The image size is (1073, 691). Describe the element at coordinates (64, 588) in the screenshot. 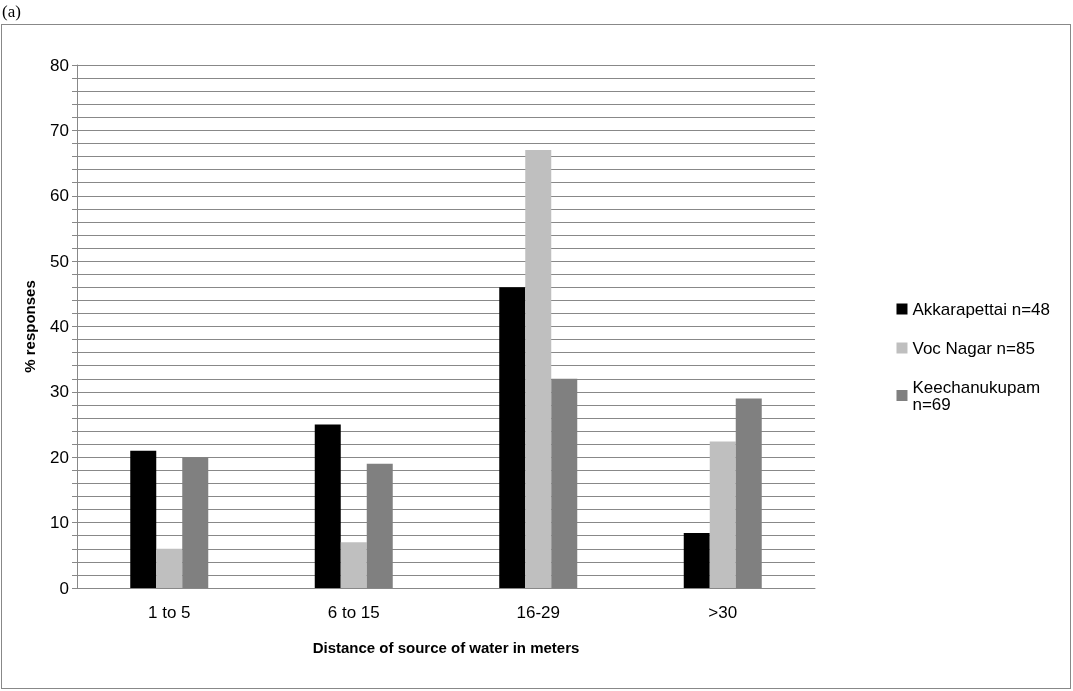

I see `y-tick-label: 0` at that location.